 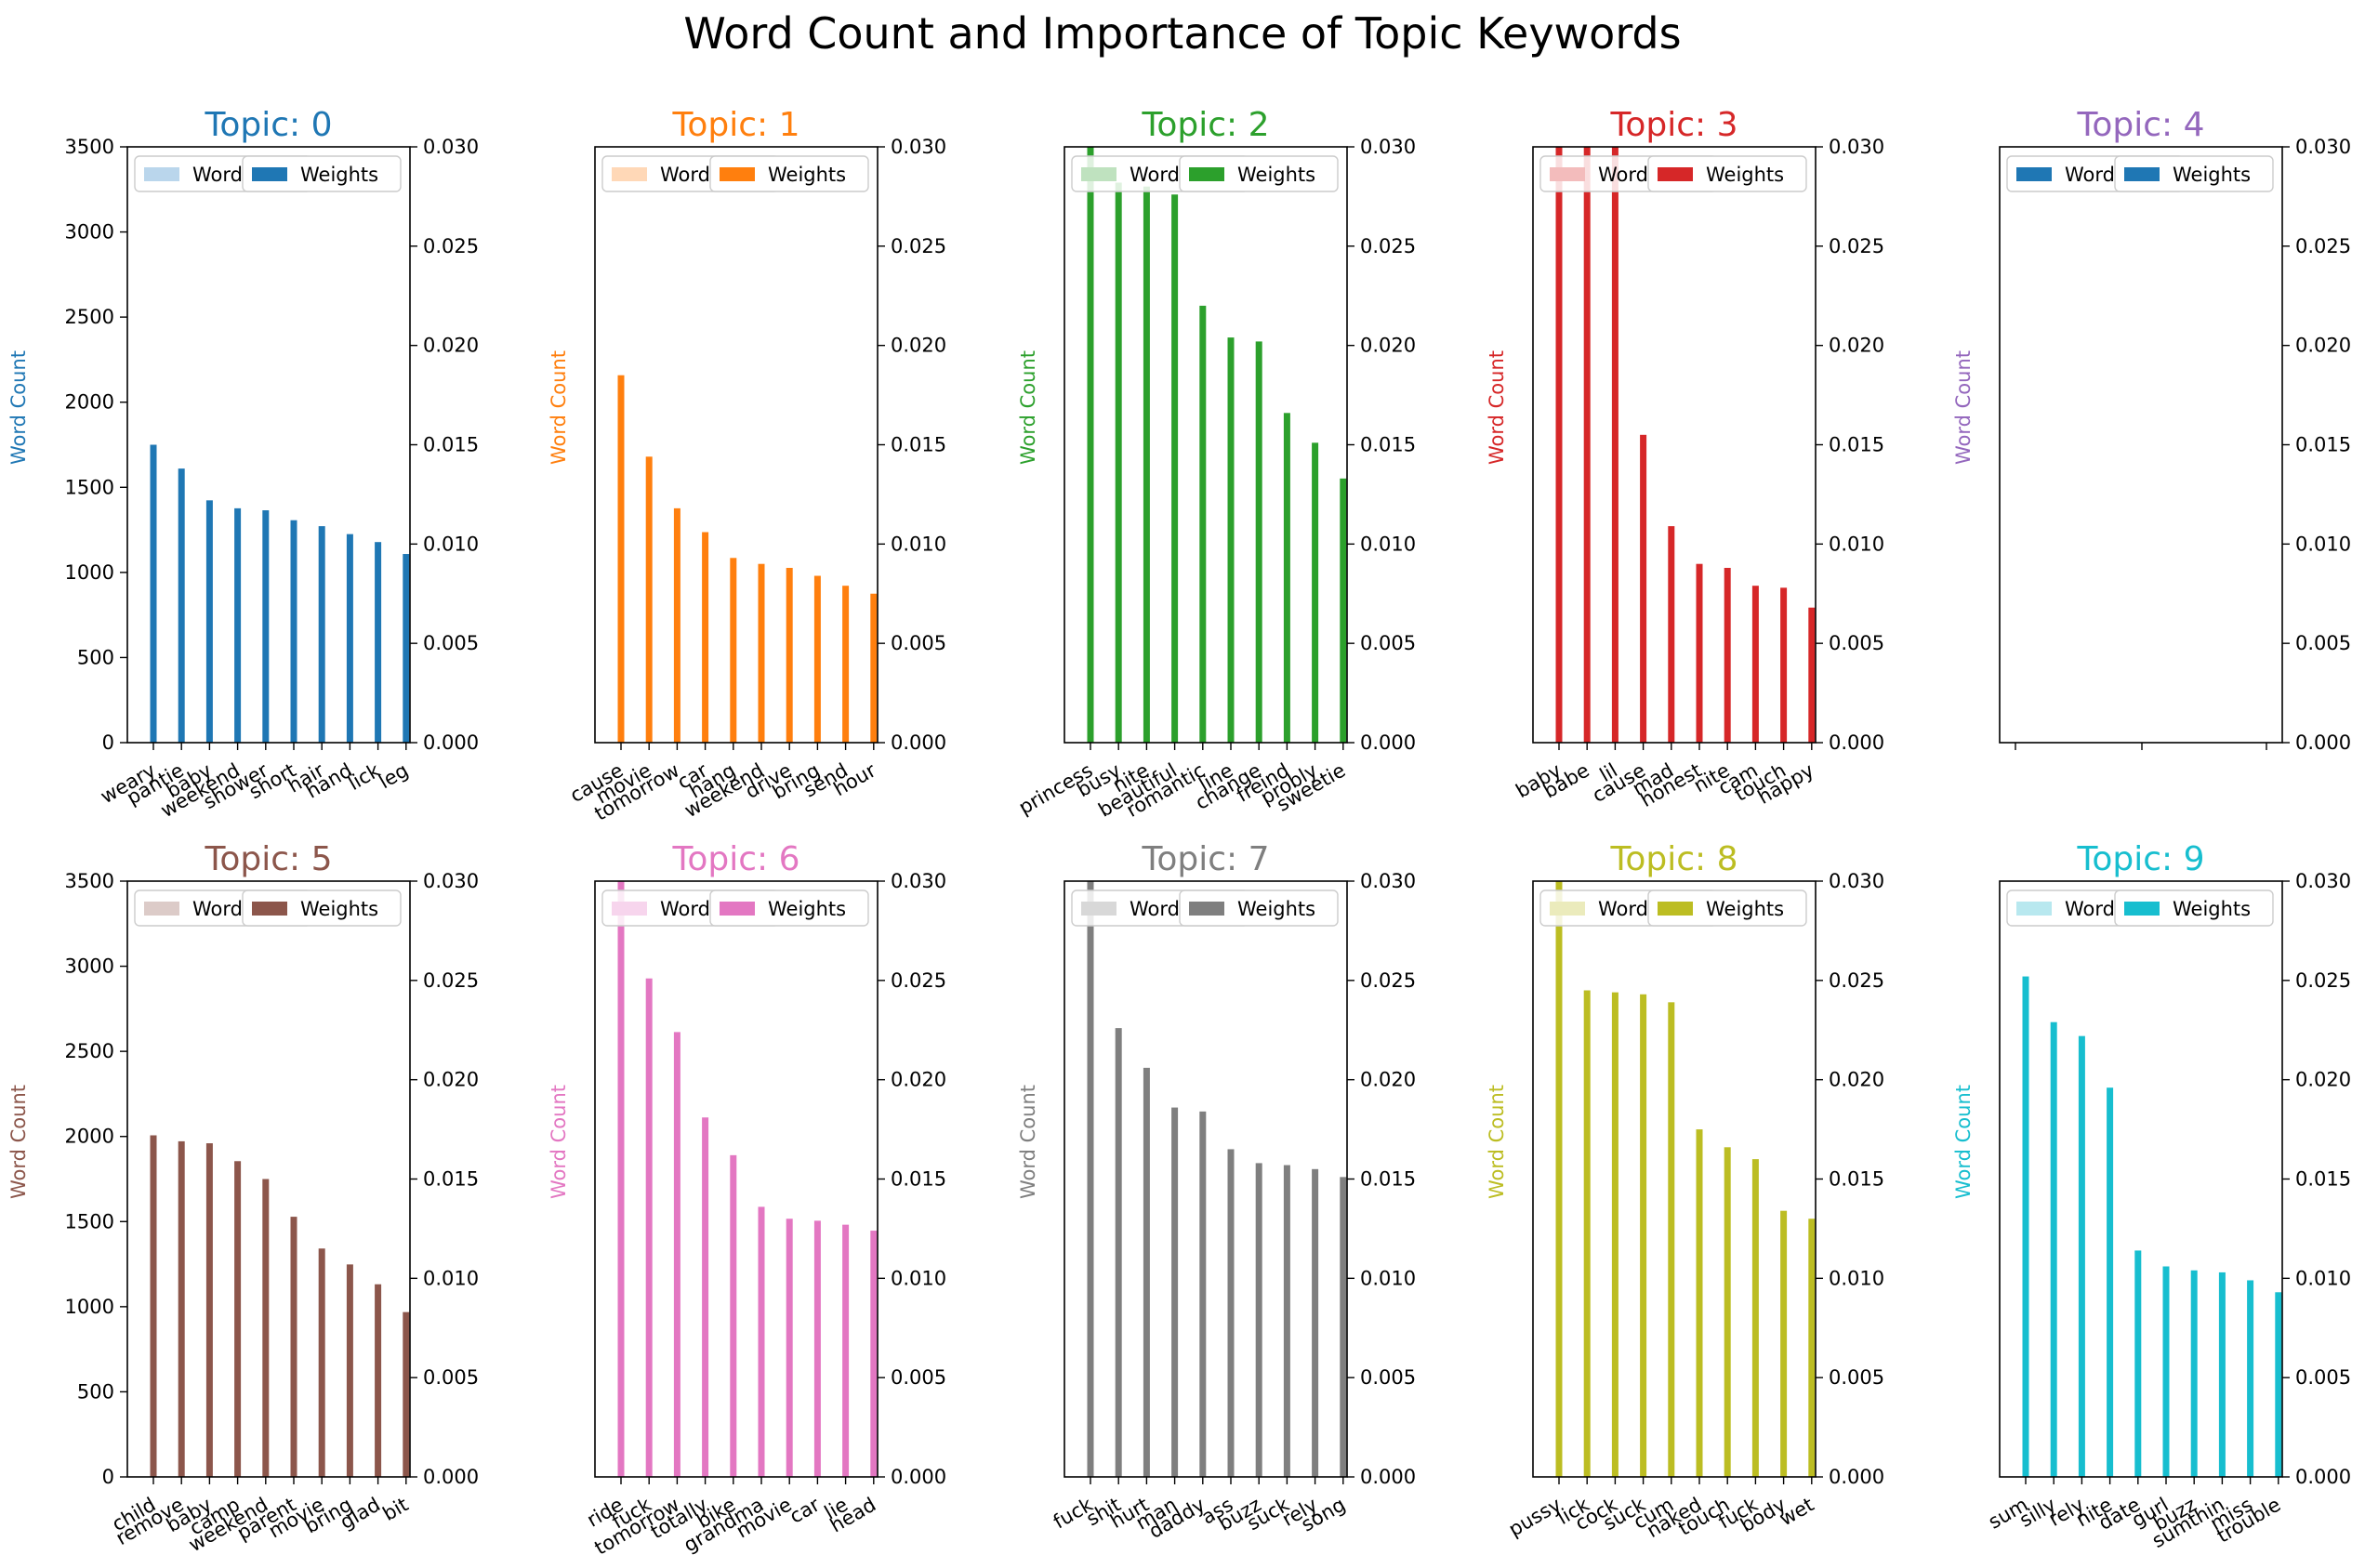 I want to click on subplot-title: Topic: 3, so click(x=1673, y=125).